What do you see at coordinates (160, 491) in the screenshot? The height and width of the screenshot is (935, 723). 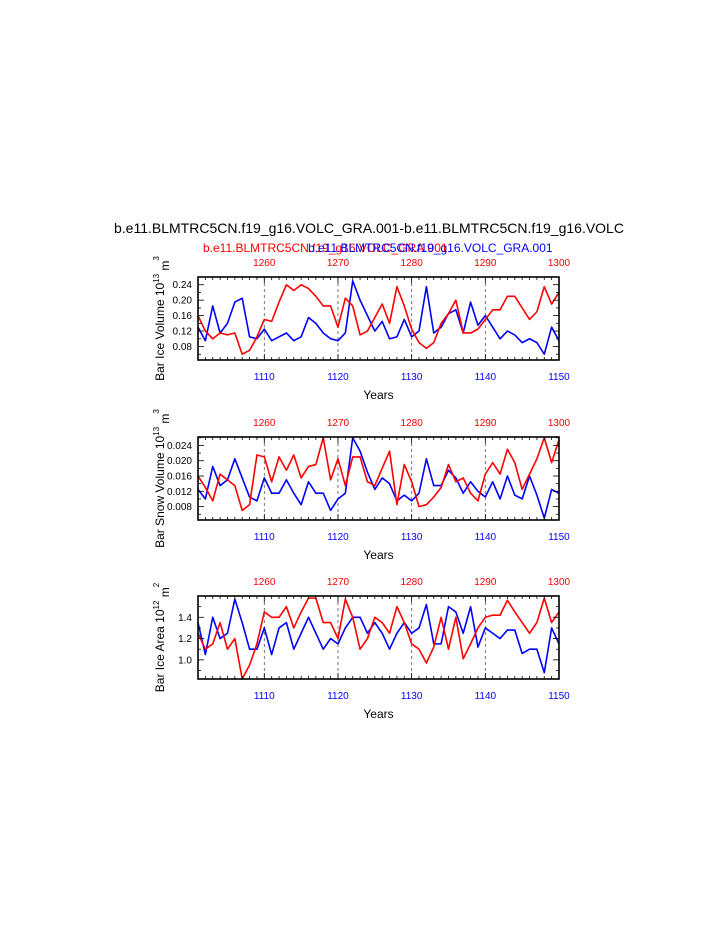 I see `y-axis-label-part: Bar Snow Volume 10` at bounding box center [160, 491].